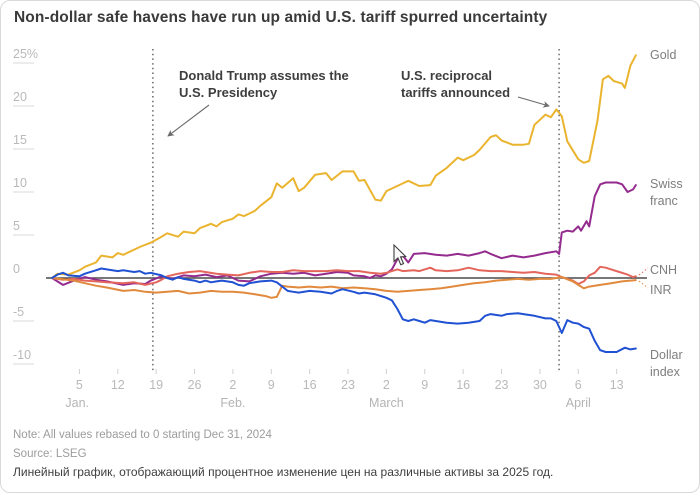 Image resolution: width=700 pixels, height=493 pixels. What do you see at coordinates (118, 385) in the screenshot?
I see `x-axis-label: 12` at bounding box center [118, 385].